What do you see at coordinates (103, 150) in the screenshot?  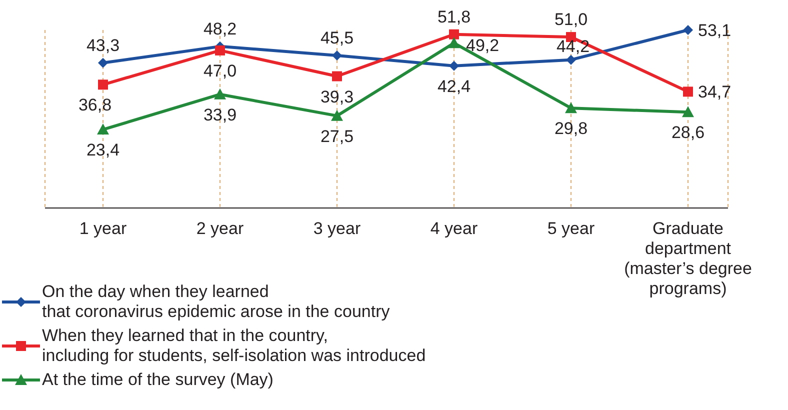 I see `data-label: 23,4` at bounding box center [103, 150].